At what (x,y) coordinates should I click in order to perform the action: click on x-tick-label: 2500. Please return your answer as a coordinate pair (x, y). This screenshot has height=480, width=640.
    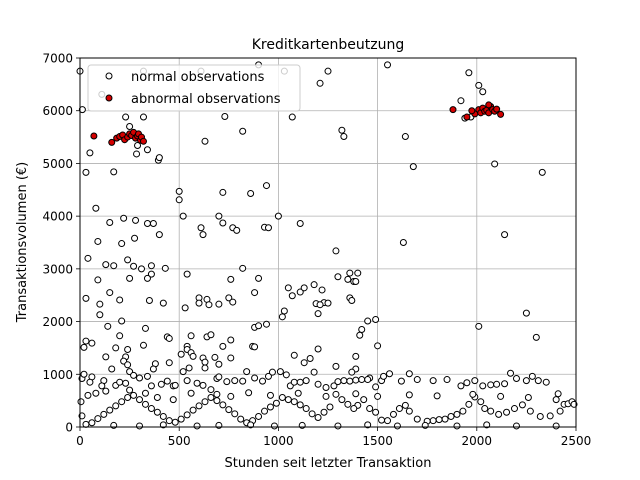
    Looking at the image, I should click on (576, 441).